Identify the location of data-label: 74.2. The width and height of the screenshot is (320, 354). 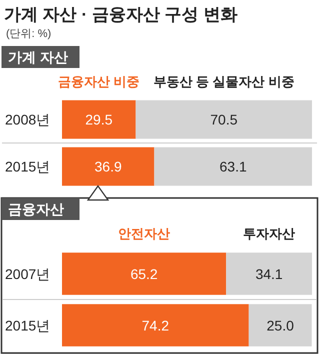
(156, 325).